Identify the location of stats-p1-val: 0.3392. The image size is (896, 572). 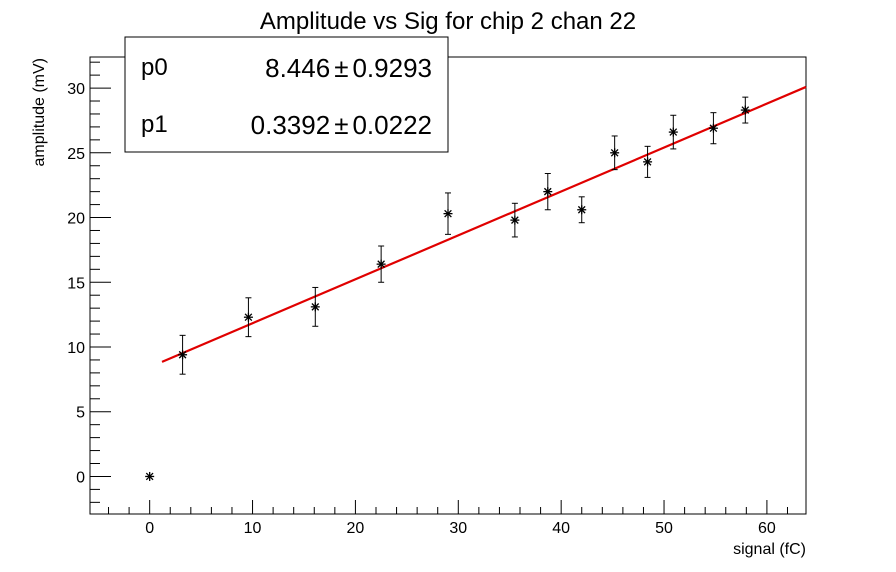
(291, 125).